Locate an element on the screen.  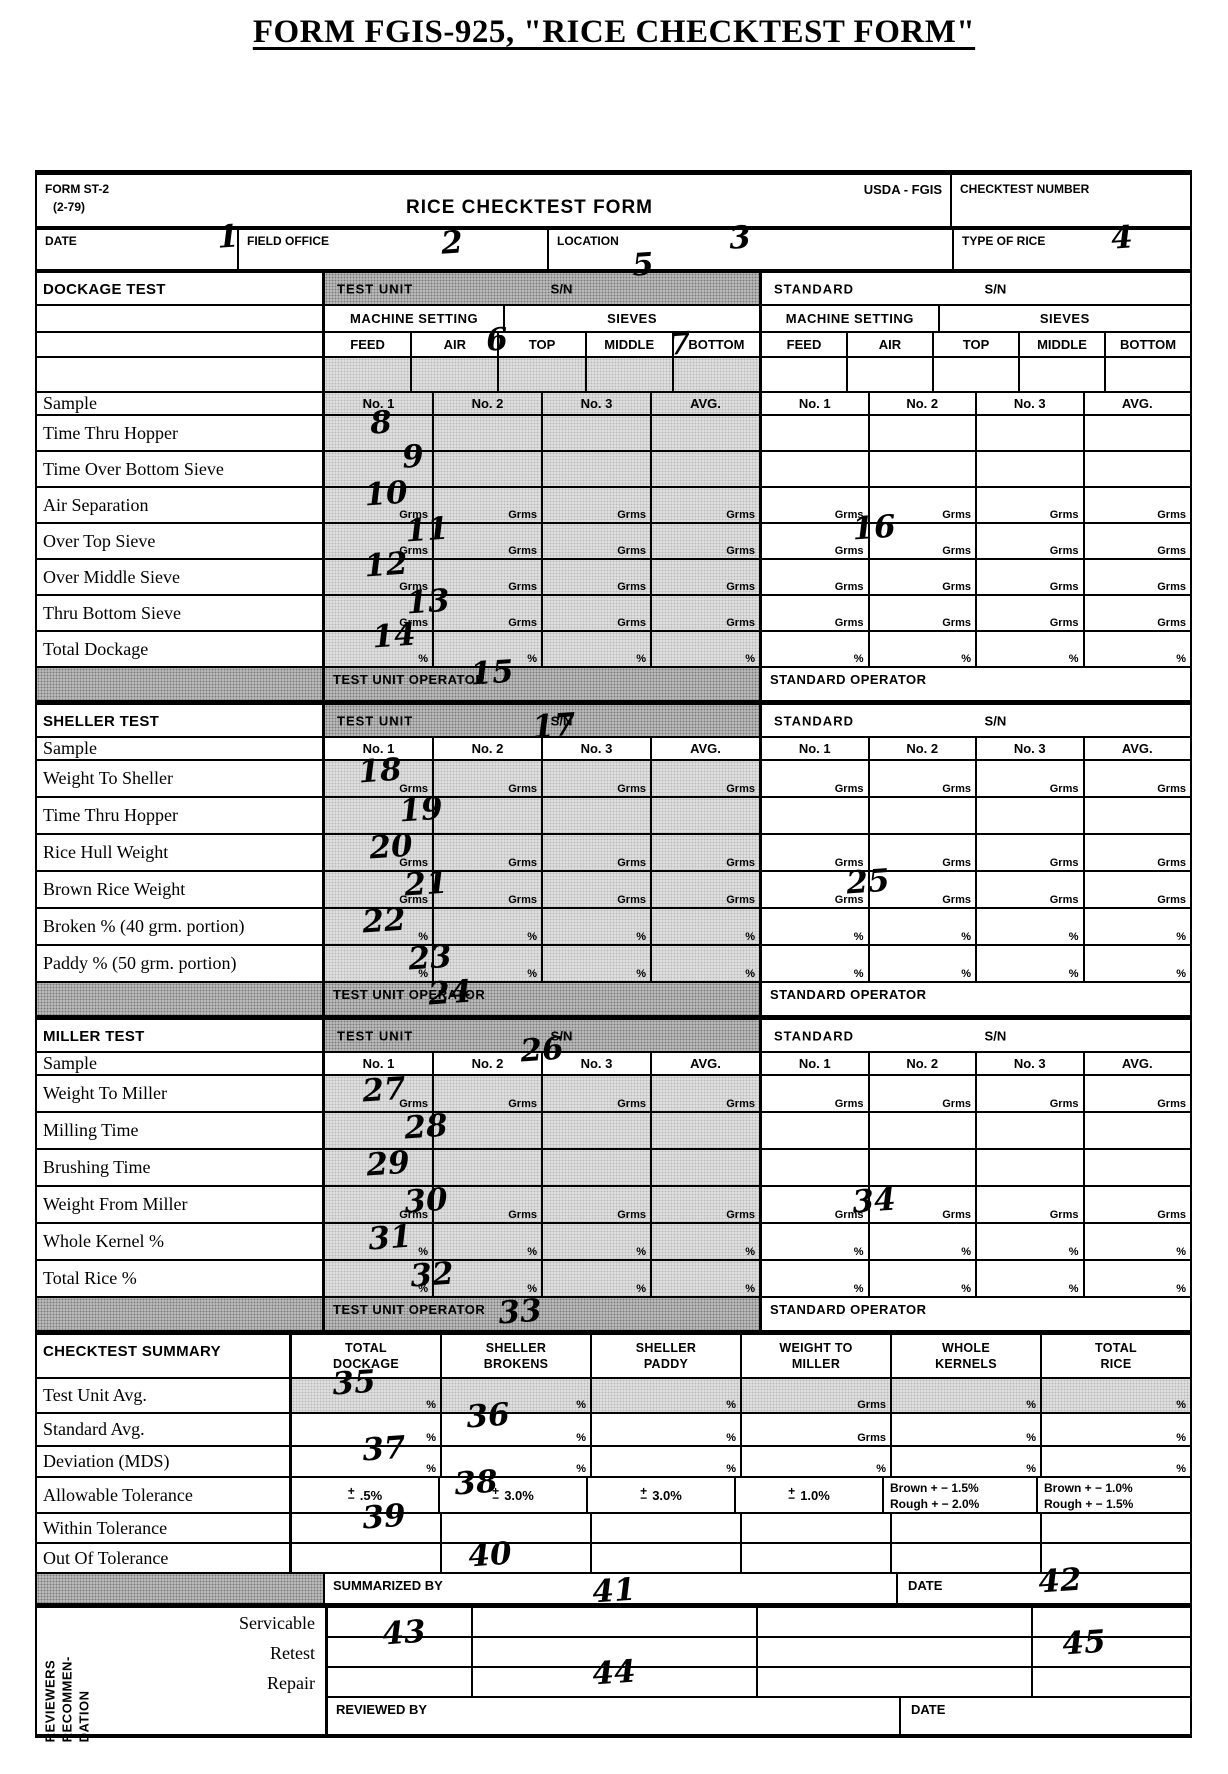
sheller-tu-cell-r3c1: Grms is located at coordinates (488, 889).